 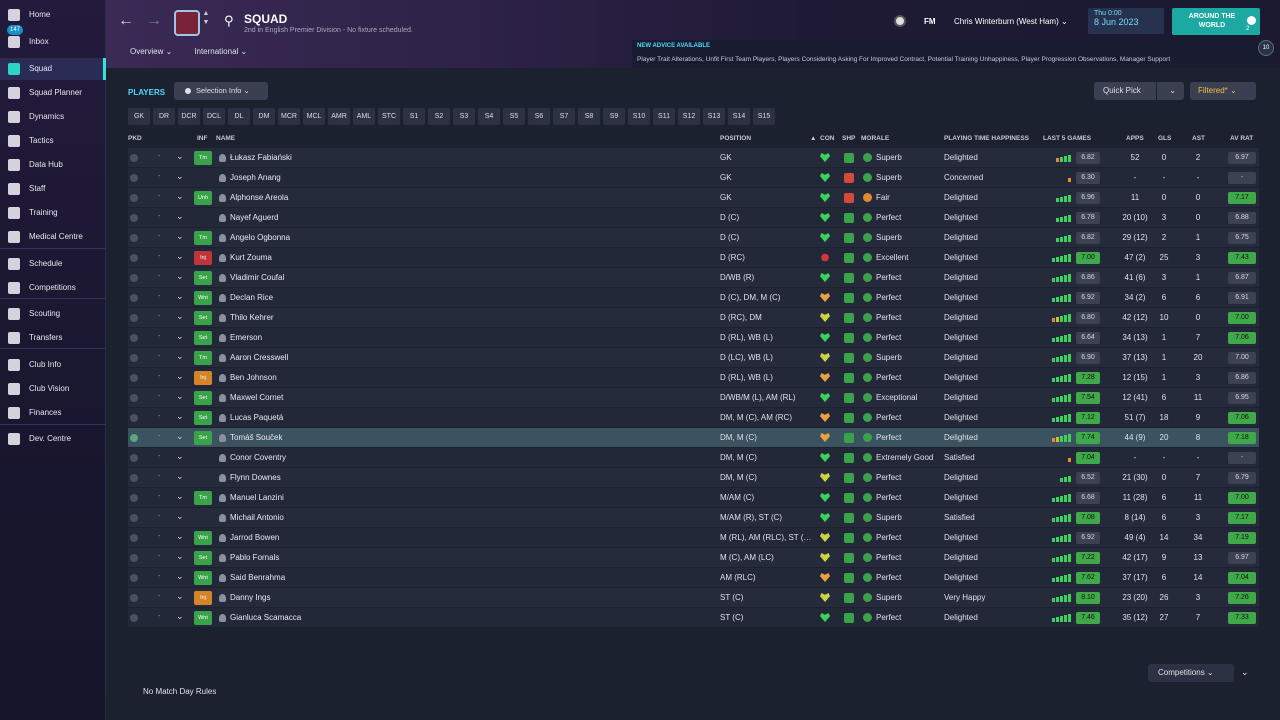 What do you see at coordinates (53, 439) in the screenshot?
I see `sidebar-item-dev-centre: Dev. Centre` at bounding box center [53, 439].